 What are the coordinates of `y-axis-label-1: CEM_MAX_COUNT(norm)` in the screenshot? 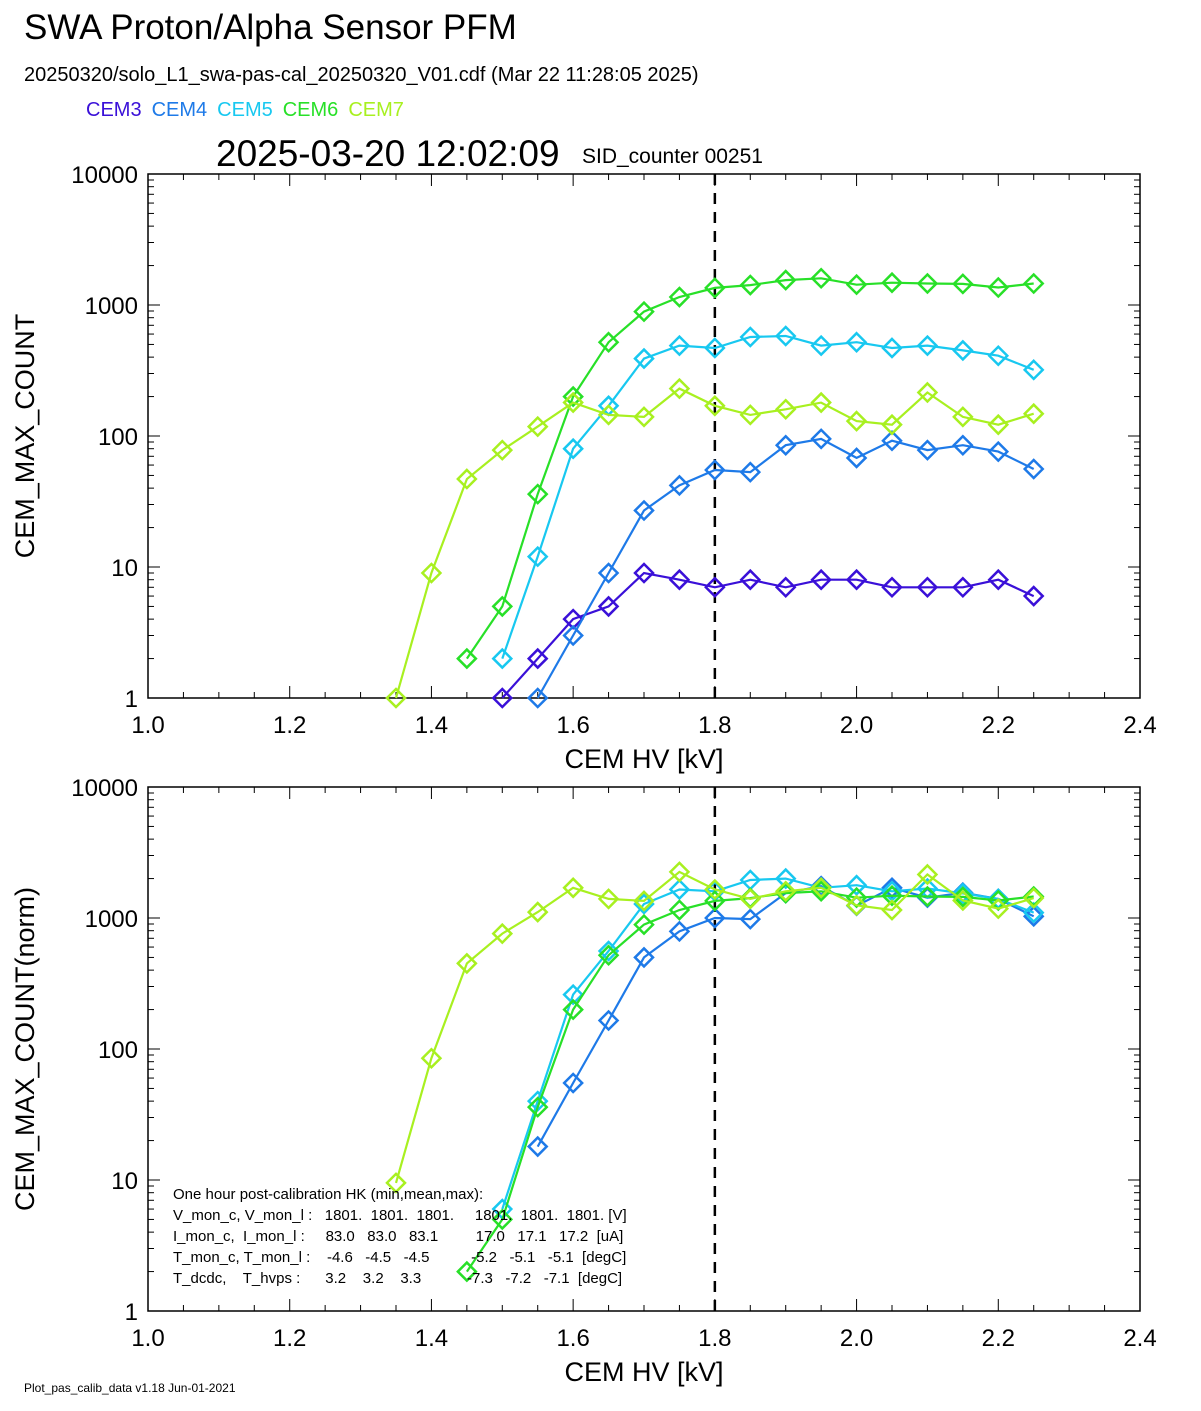 It's located at (25, 1049).